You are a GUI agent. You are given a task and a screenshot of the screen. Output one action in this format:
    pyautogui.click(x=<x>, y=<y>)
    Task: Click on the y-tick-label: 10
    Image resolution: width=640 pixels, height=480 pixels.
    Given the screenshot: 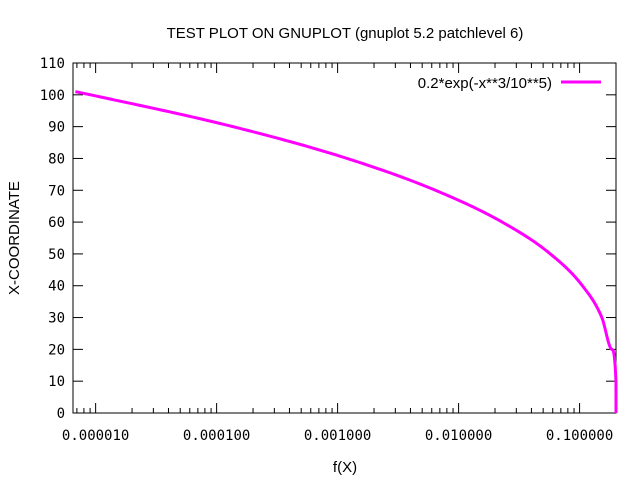 What is the action you would take?
    pyautogui.click(x=56, y=382)
    